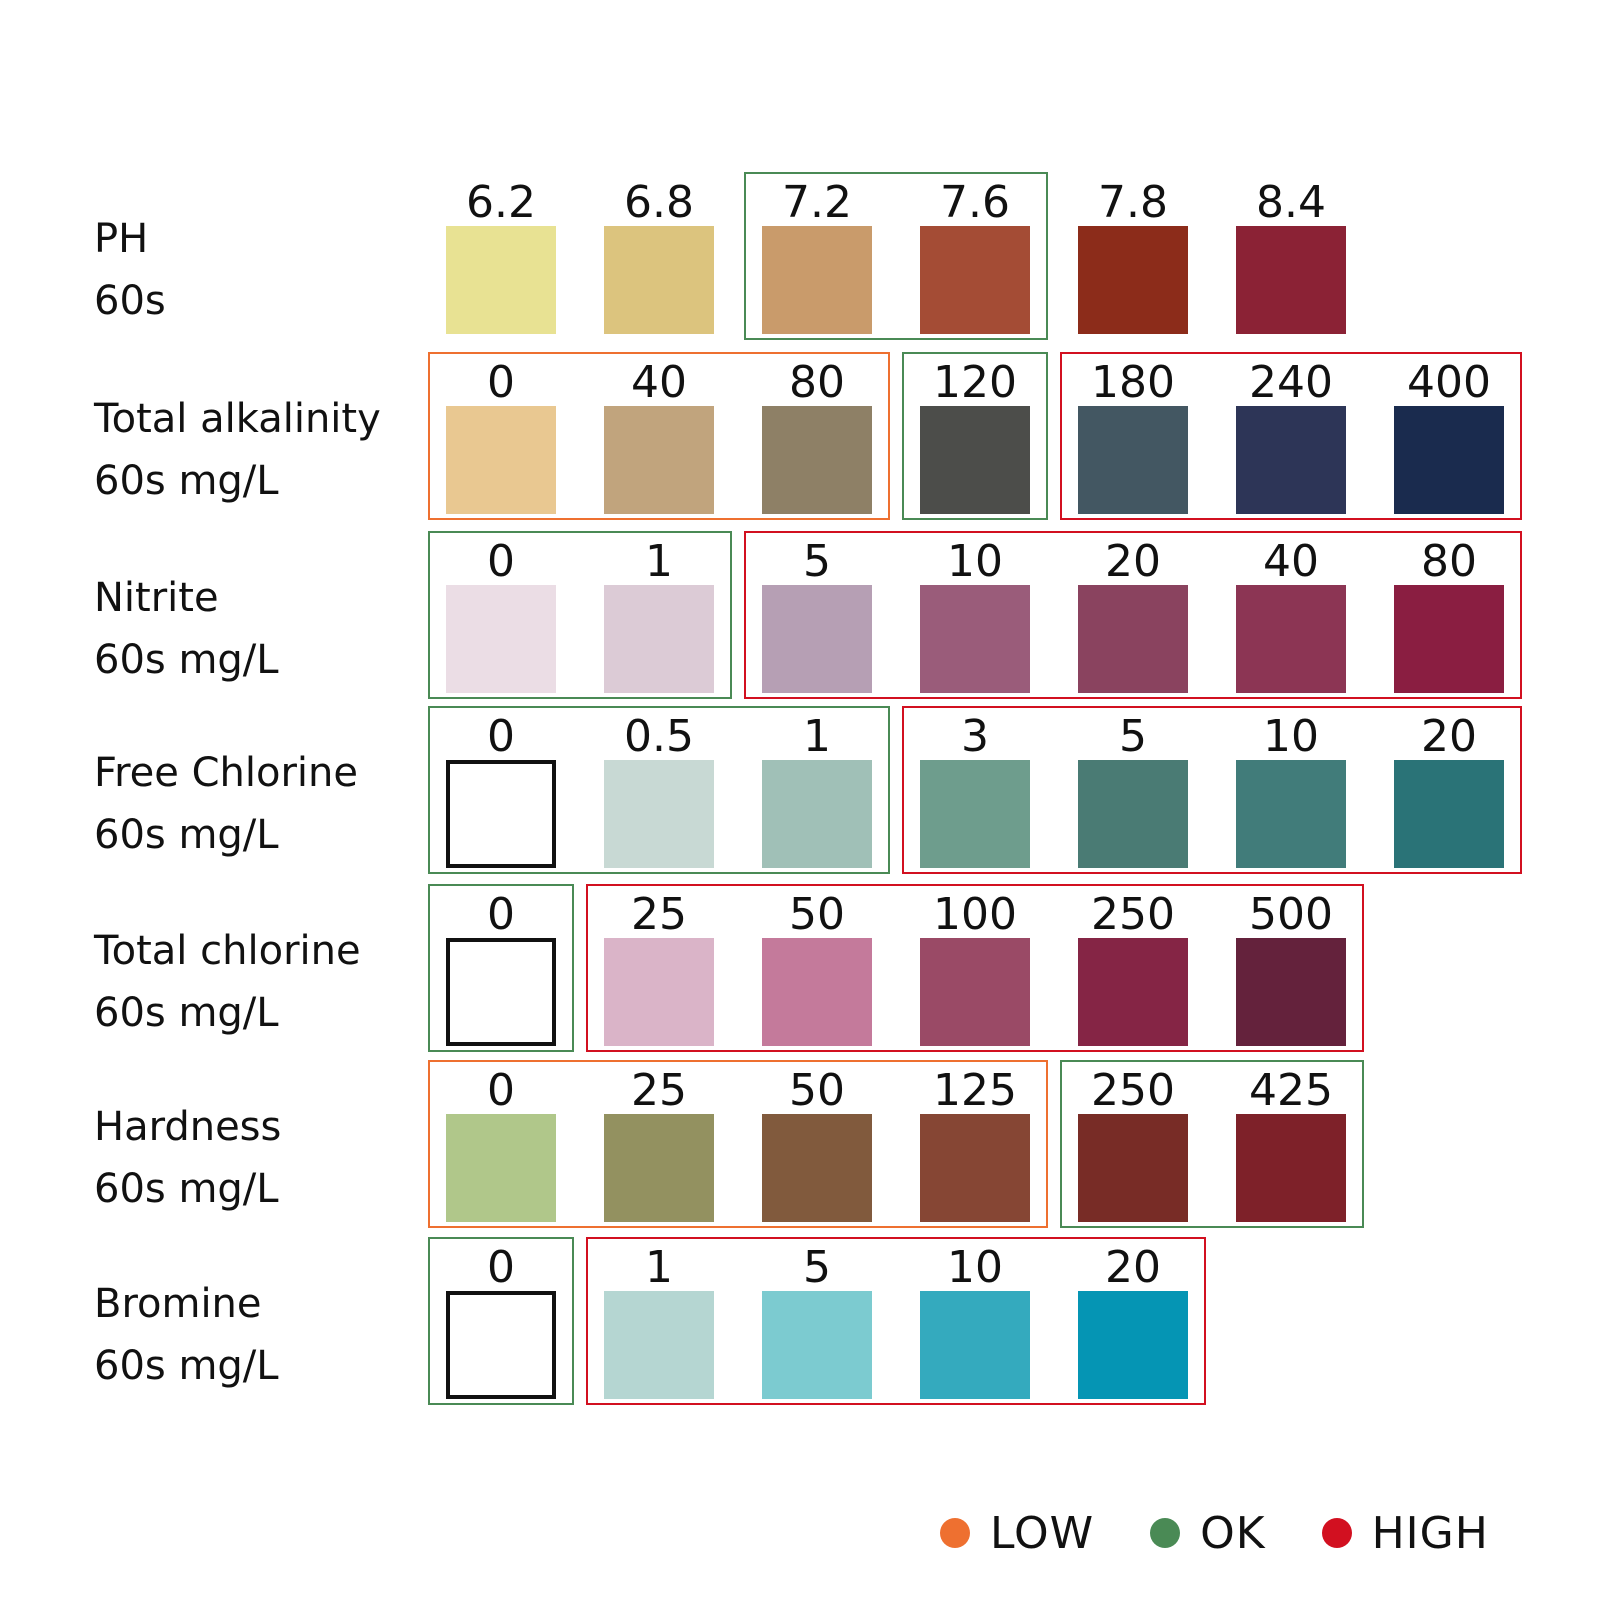  What do you see at coordinates (1291, 382) in the screenshot?
I see `swatch-value: 240` at bounding box center [1291, 382].